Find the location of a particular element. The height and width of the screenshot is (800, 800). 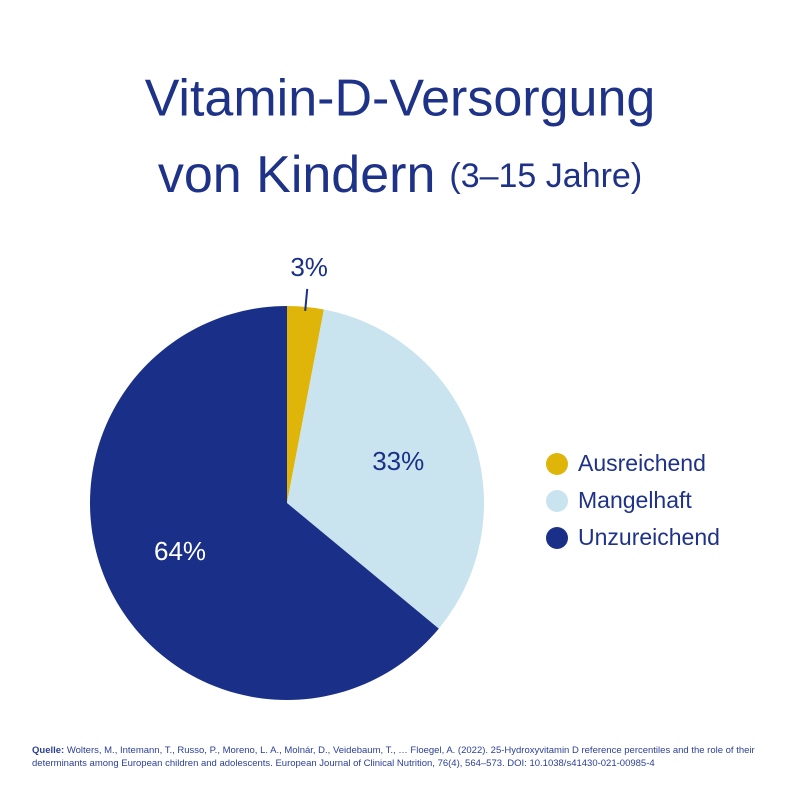

legend-label: Unzureichend is located at coordinates (649, 537).